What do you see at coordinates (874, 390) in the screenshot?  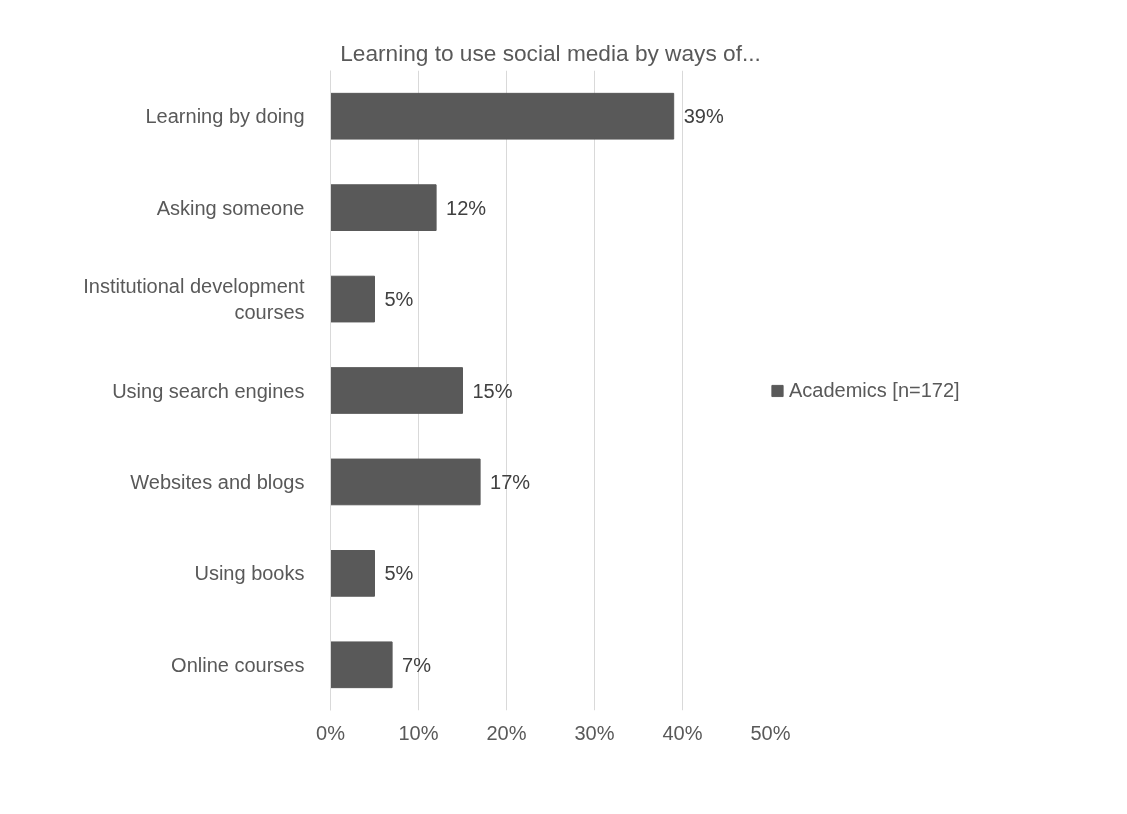 I see `legend-label: Academics [n=172]` at bounding box center [874, 390].